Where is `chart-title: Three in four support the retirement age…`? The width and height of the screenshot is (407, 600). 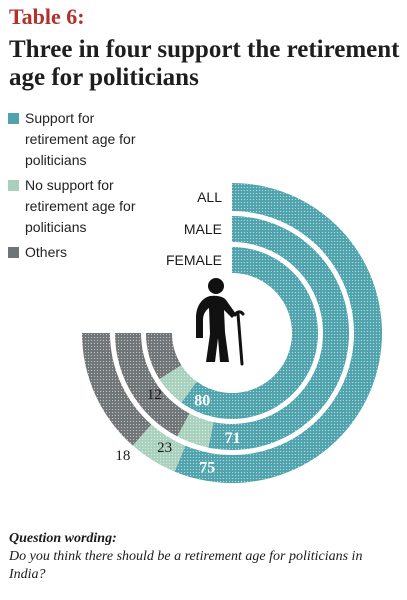
chart-title: Three in four support the retirement age… is located at coordinates (204, 63).